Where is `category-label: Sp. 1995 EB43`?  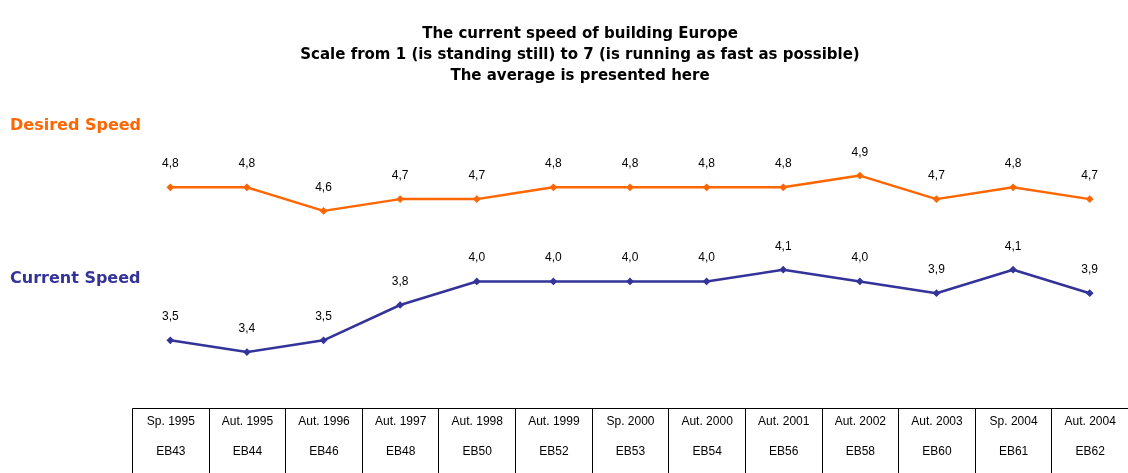
category-label: Sp. 1995 EB43 is located at coordinates (170, 435).